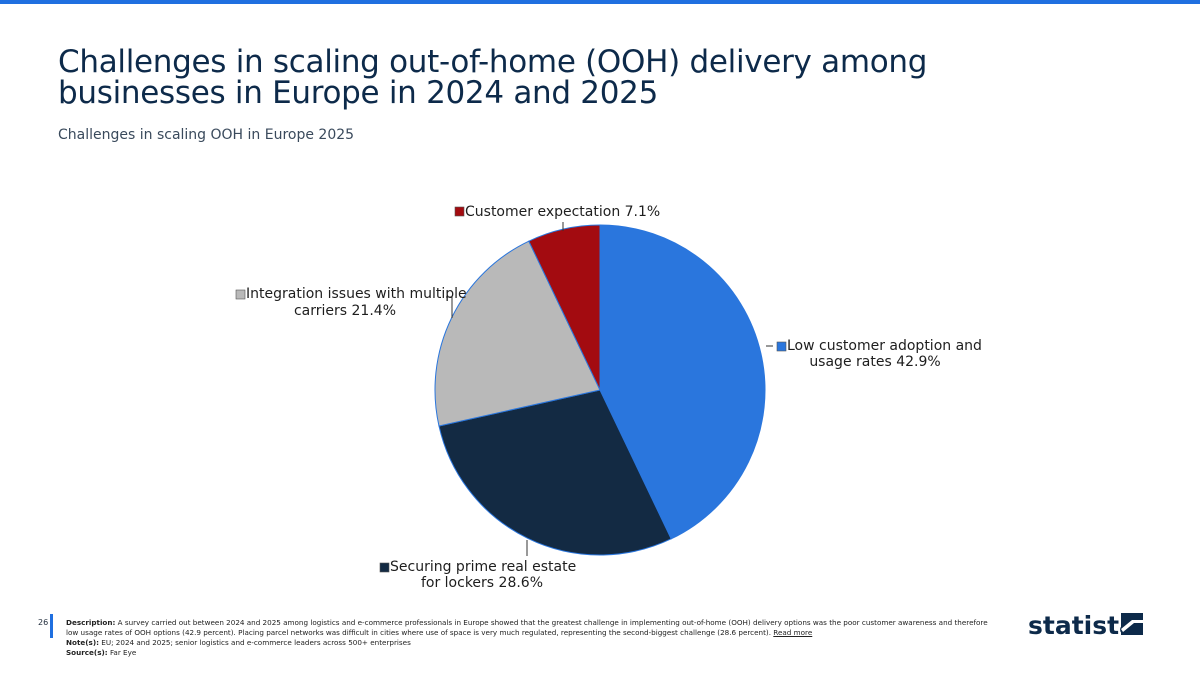  What do you see at coordinates (449, 307) in the screenshot?
I see `label-leader-line` at bounding box center [449, 307].